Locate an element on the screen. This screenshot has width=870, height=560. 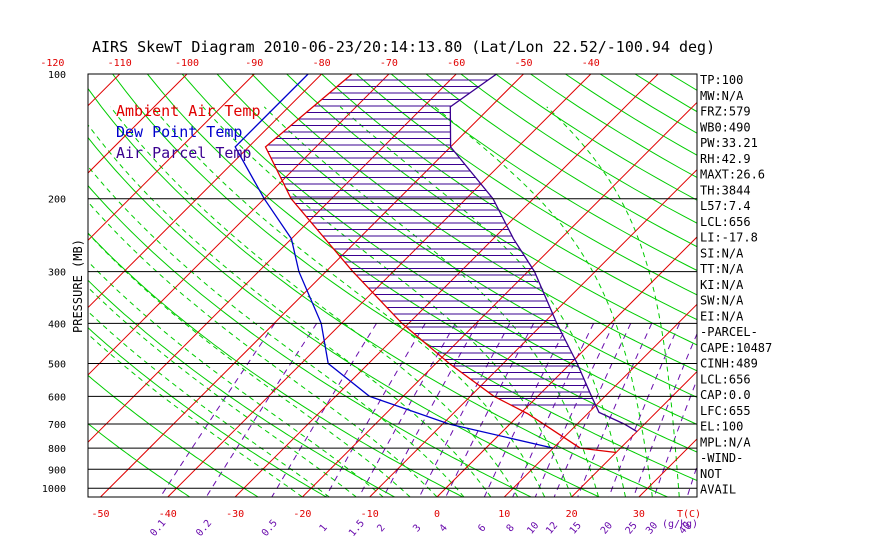
pressure-tick-label: 800 is located at coordinates (57, 449).